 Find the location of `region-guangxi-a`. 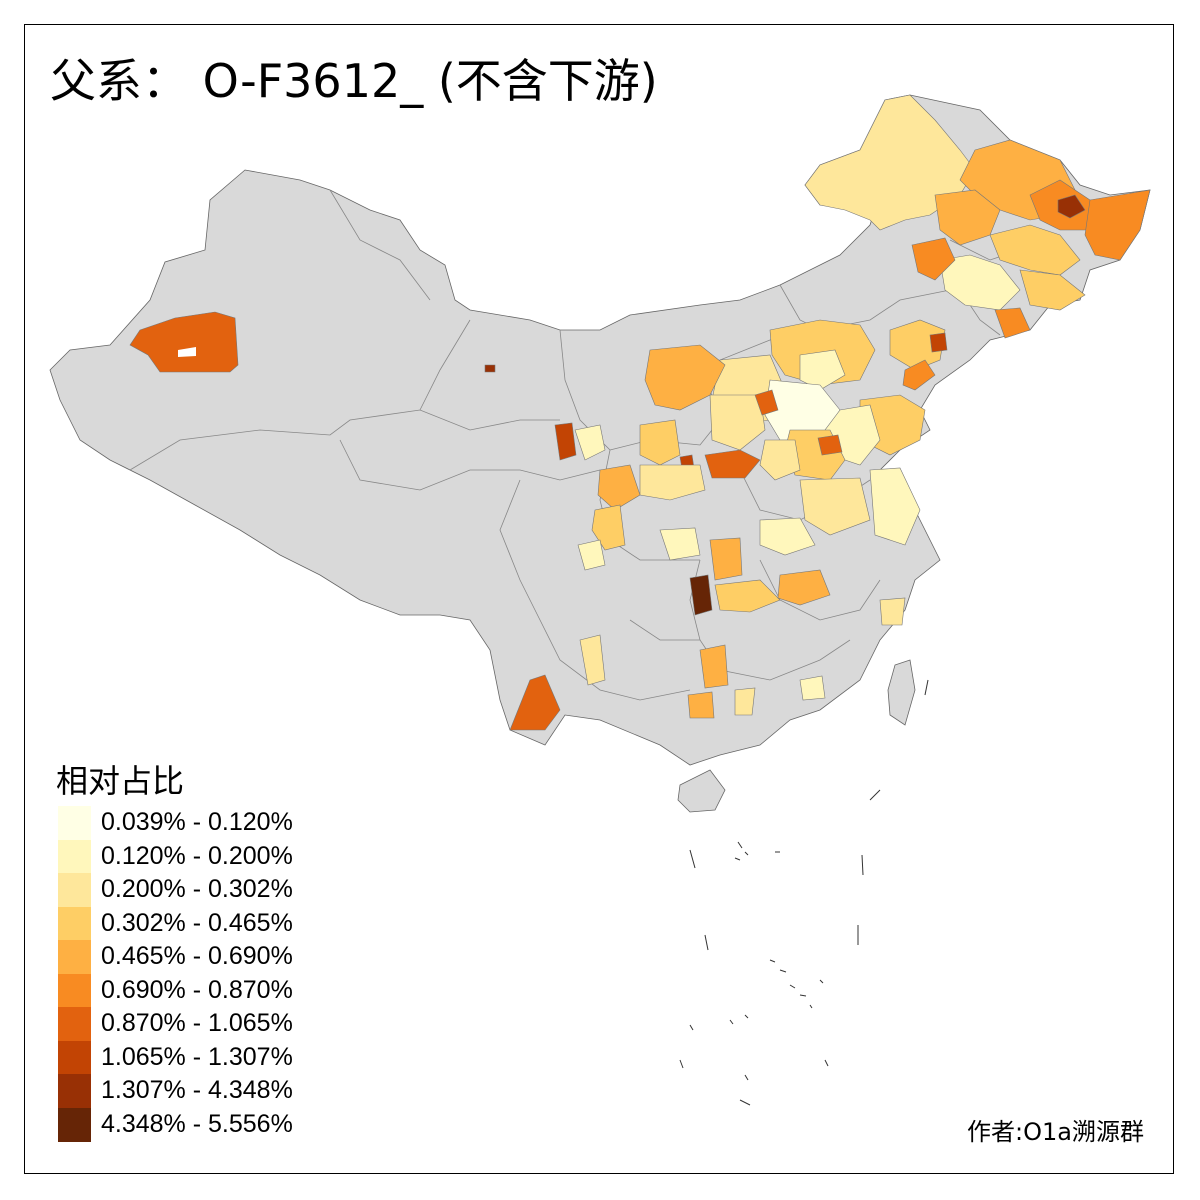

region-guangxi-a is located at coordinates (714, 666).